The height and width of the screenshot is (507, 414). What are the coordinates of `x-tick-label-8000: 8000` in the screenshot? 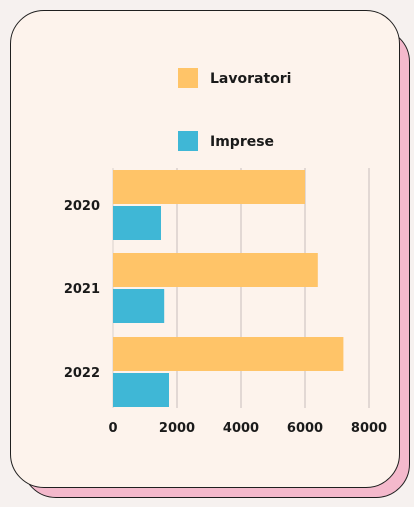 It's located at (369, 428).